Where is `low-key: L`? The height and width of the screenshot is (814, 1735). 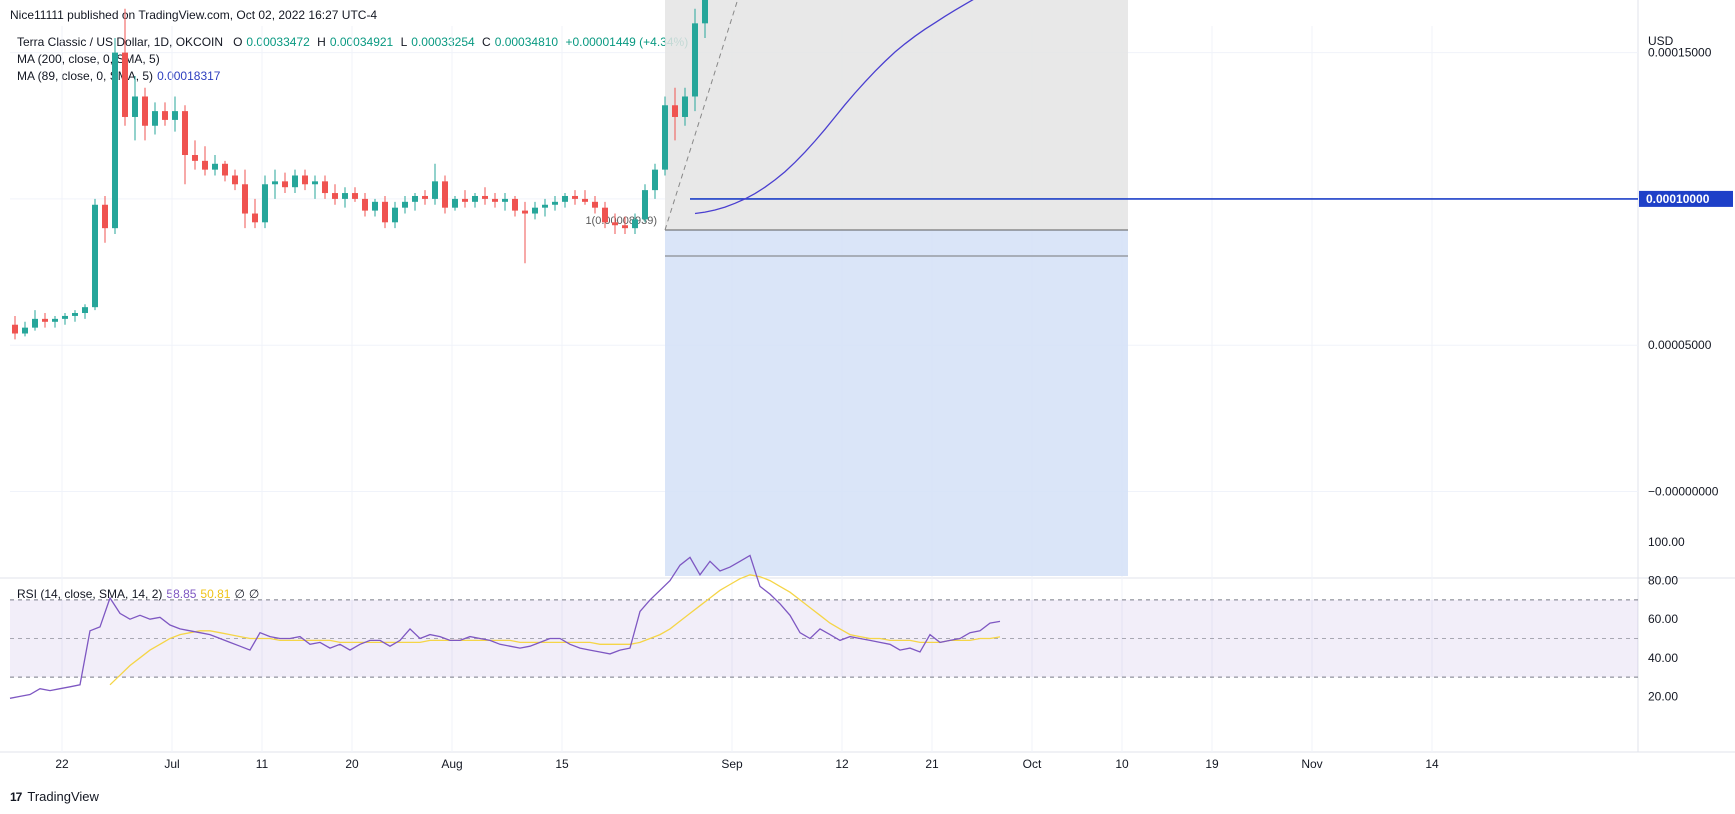
low-key: L is located at coordinates (404, 42).